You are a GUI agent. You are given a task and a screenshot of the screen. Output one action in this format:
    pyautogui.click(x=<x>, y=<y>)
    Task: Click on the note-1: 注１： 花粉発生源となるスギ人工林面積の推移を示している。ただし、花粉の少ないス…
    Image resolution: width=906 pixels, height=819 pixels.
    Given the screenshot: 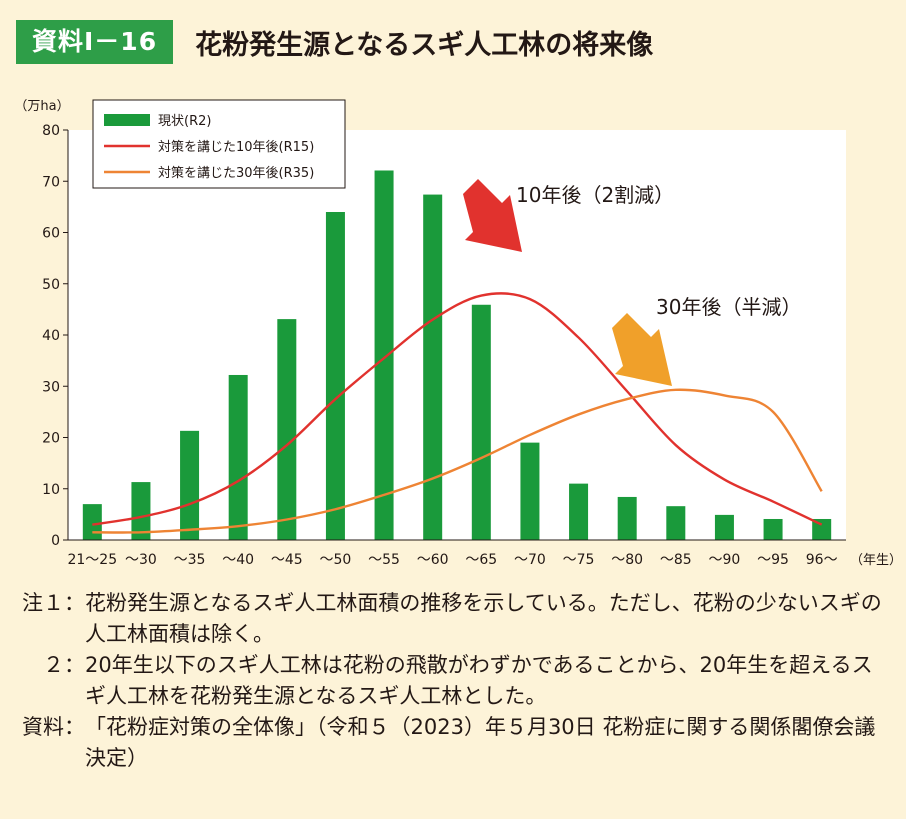 What is the action you would take?
    pyautogui.click(x=457, y=619)
    